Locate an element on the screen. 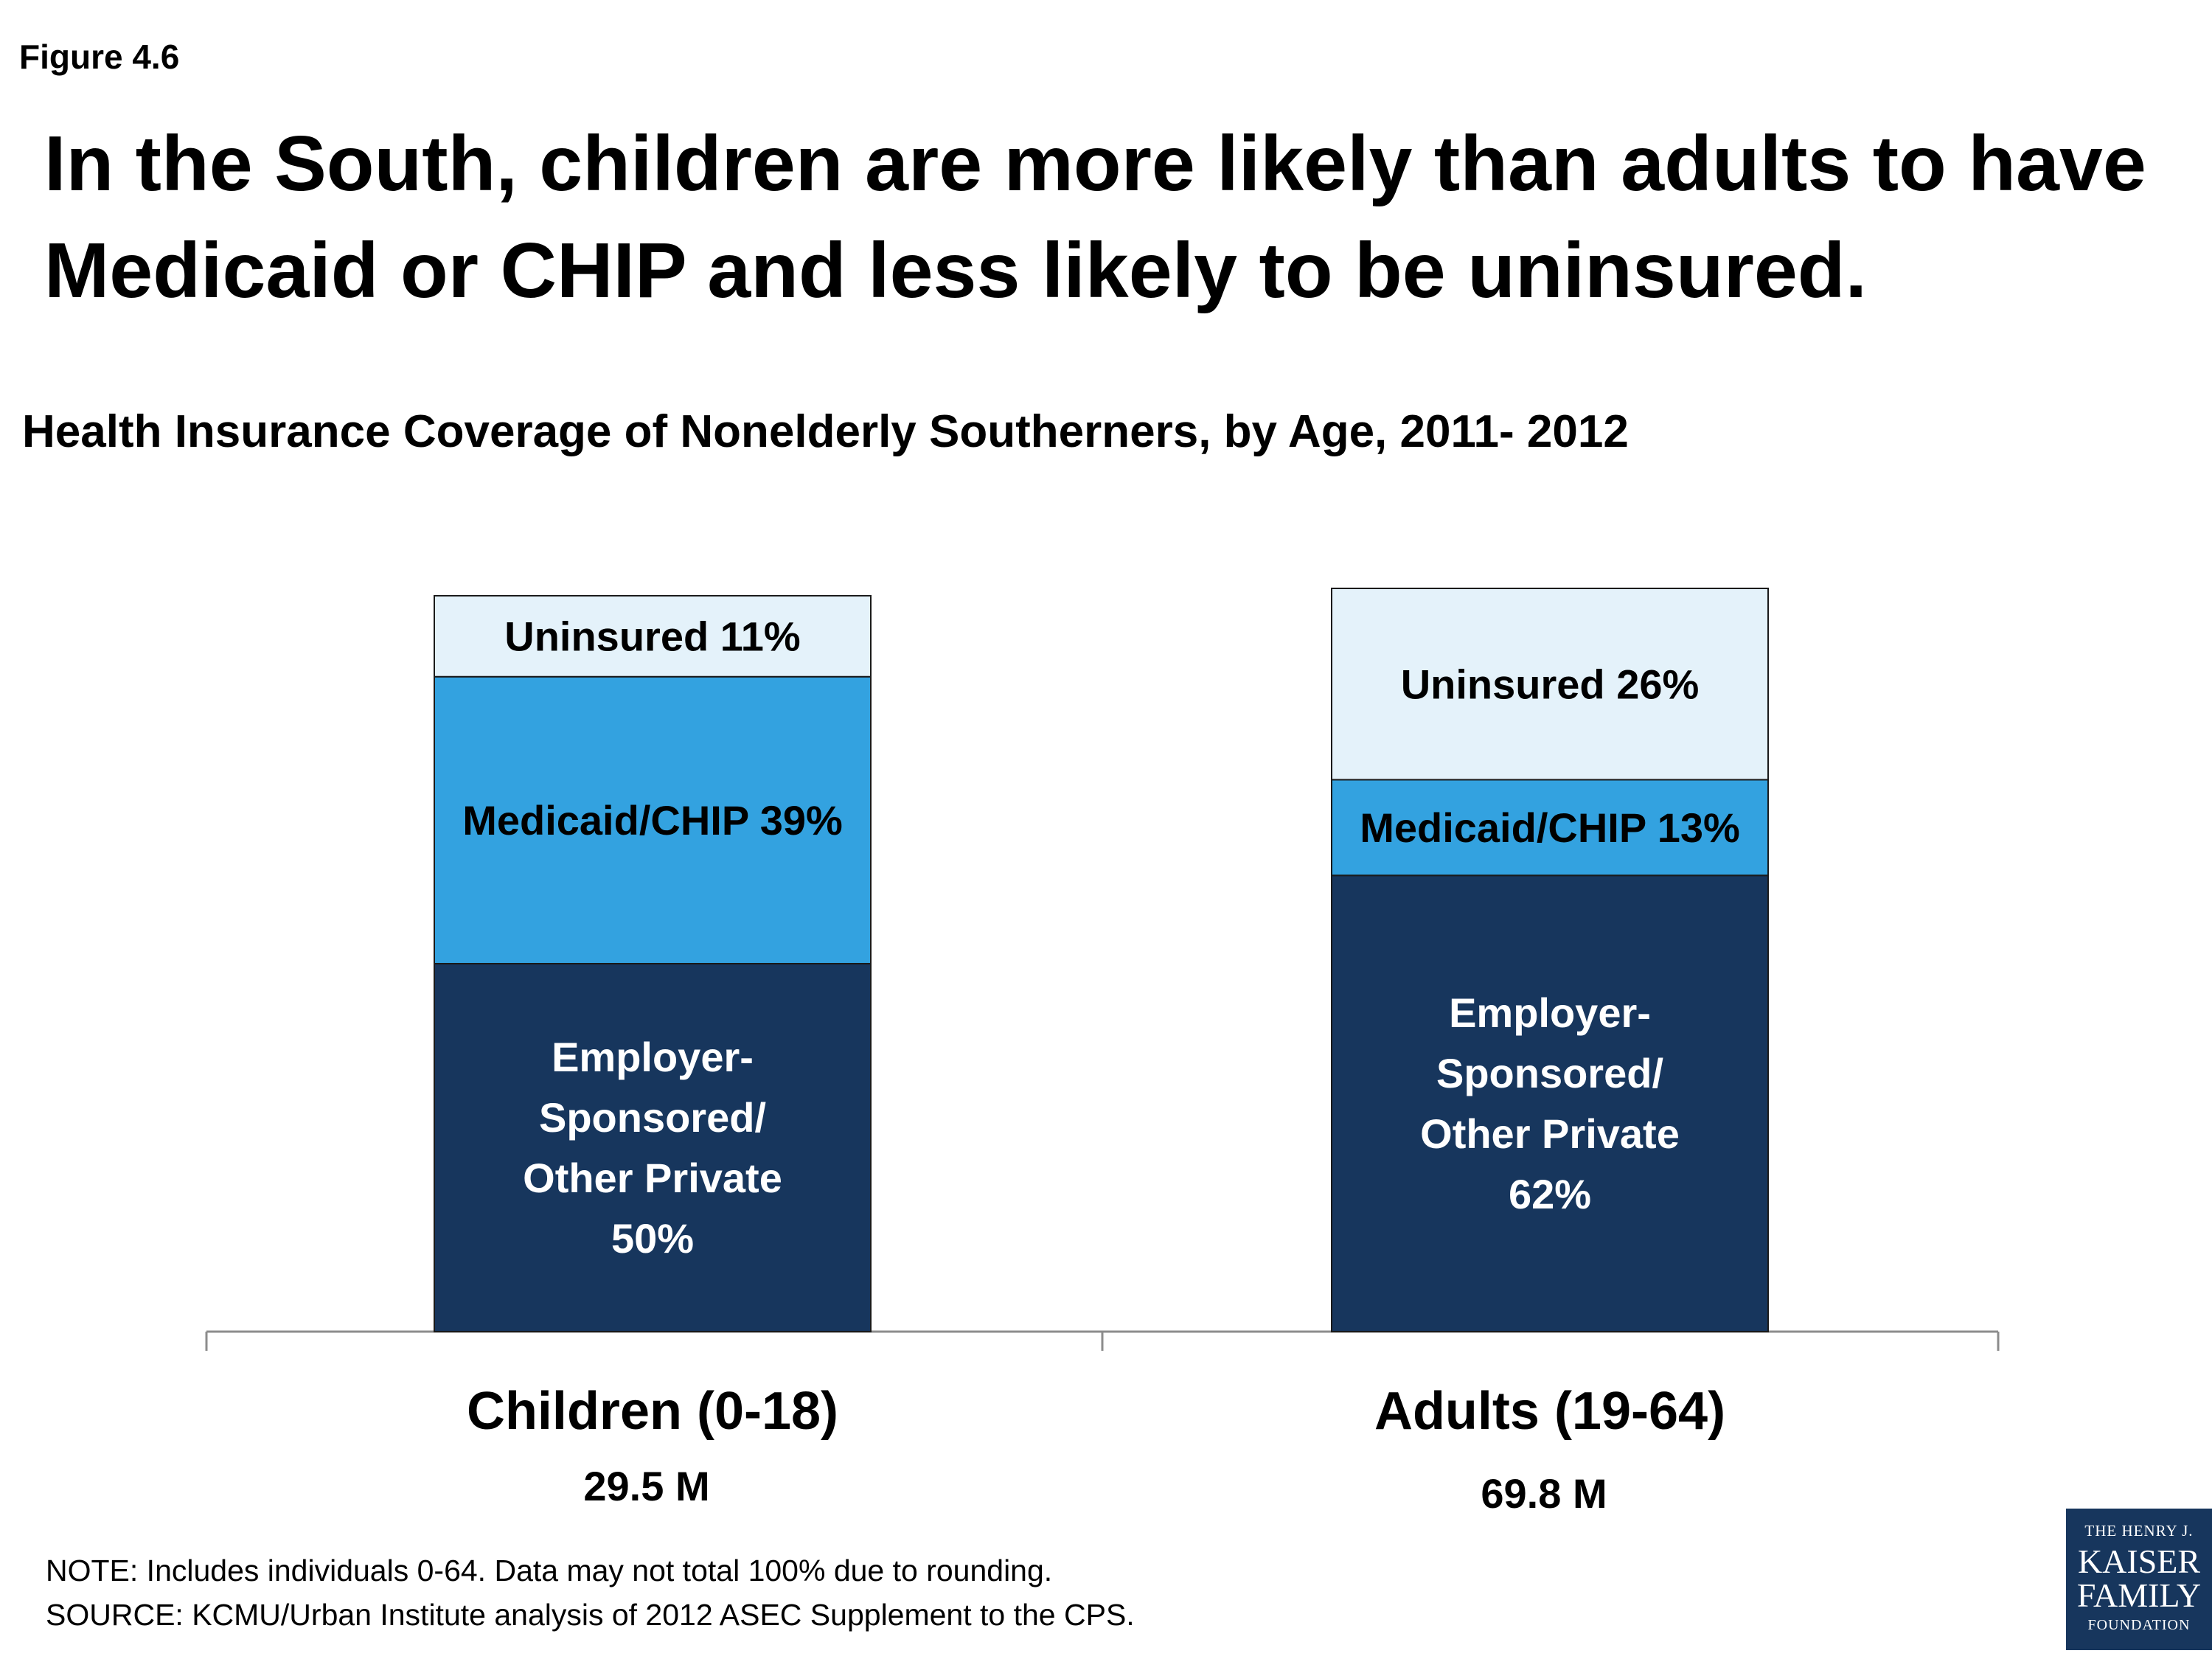 This screenshot has width=2212, height=1659. data-label-medicaid: Medicaid/CHIP 13% is located at coordinates (1550, 827).